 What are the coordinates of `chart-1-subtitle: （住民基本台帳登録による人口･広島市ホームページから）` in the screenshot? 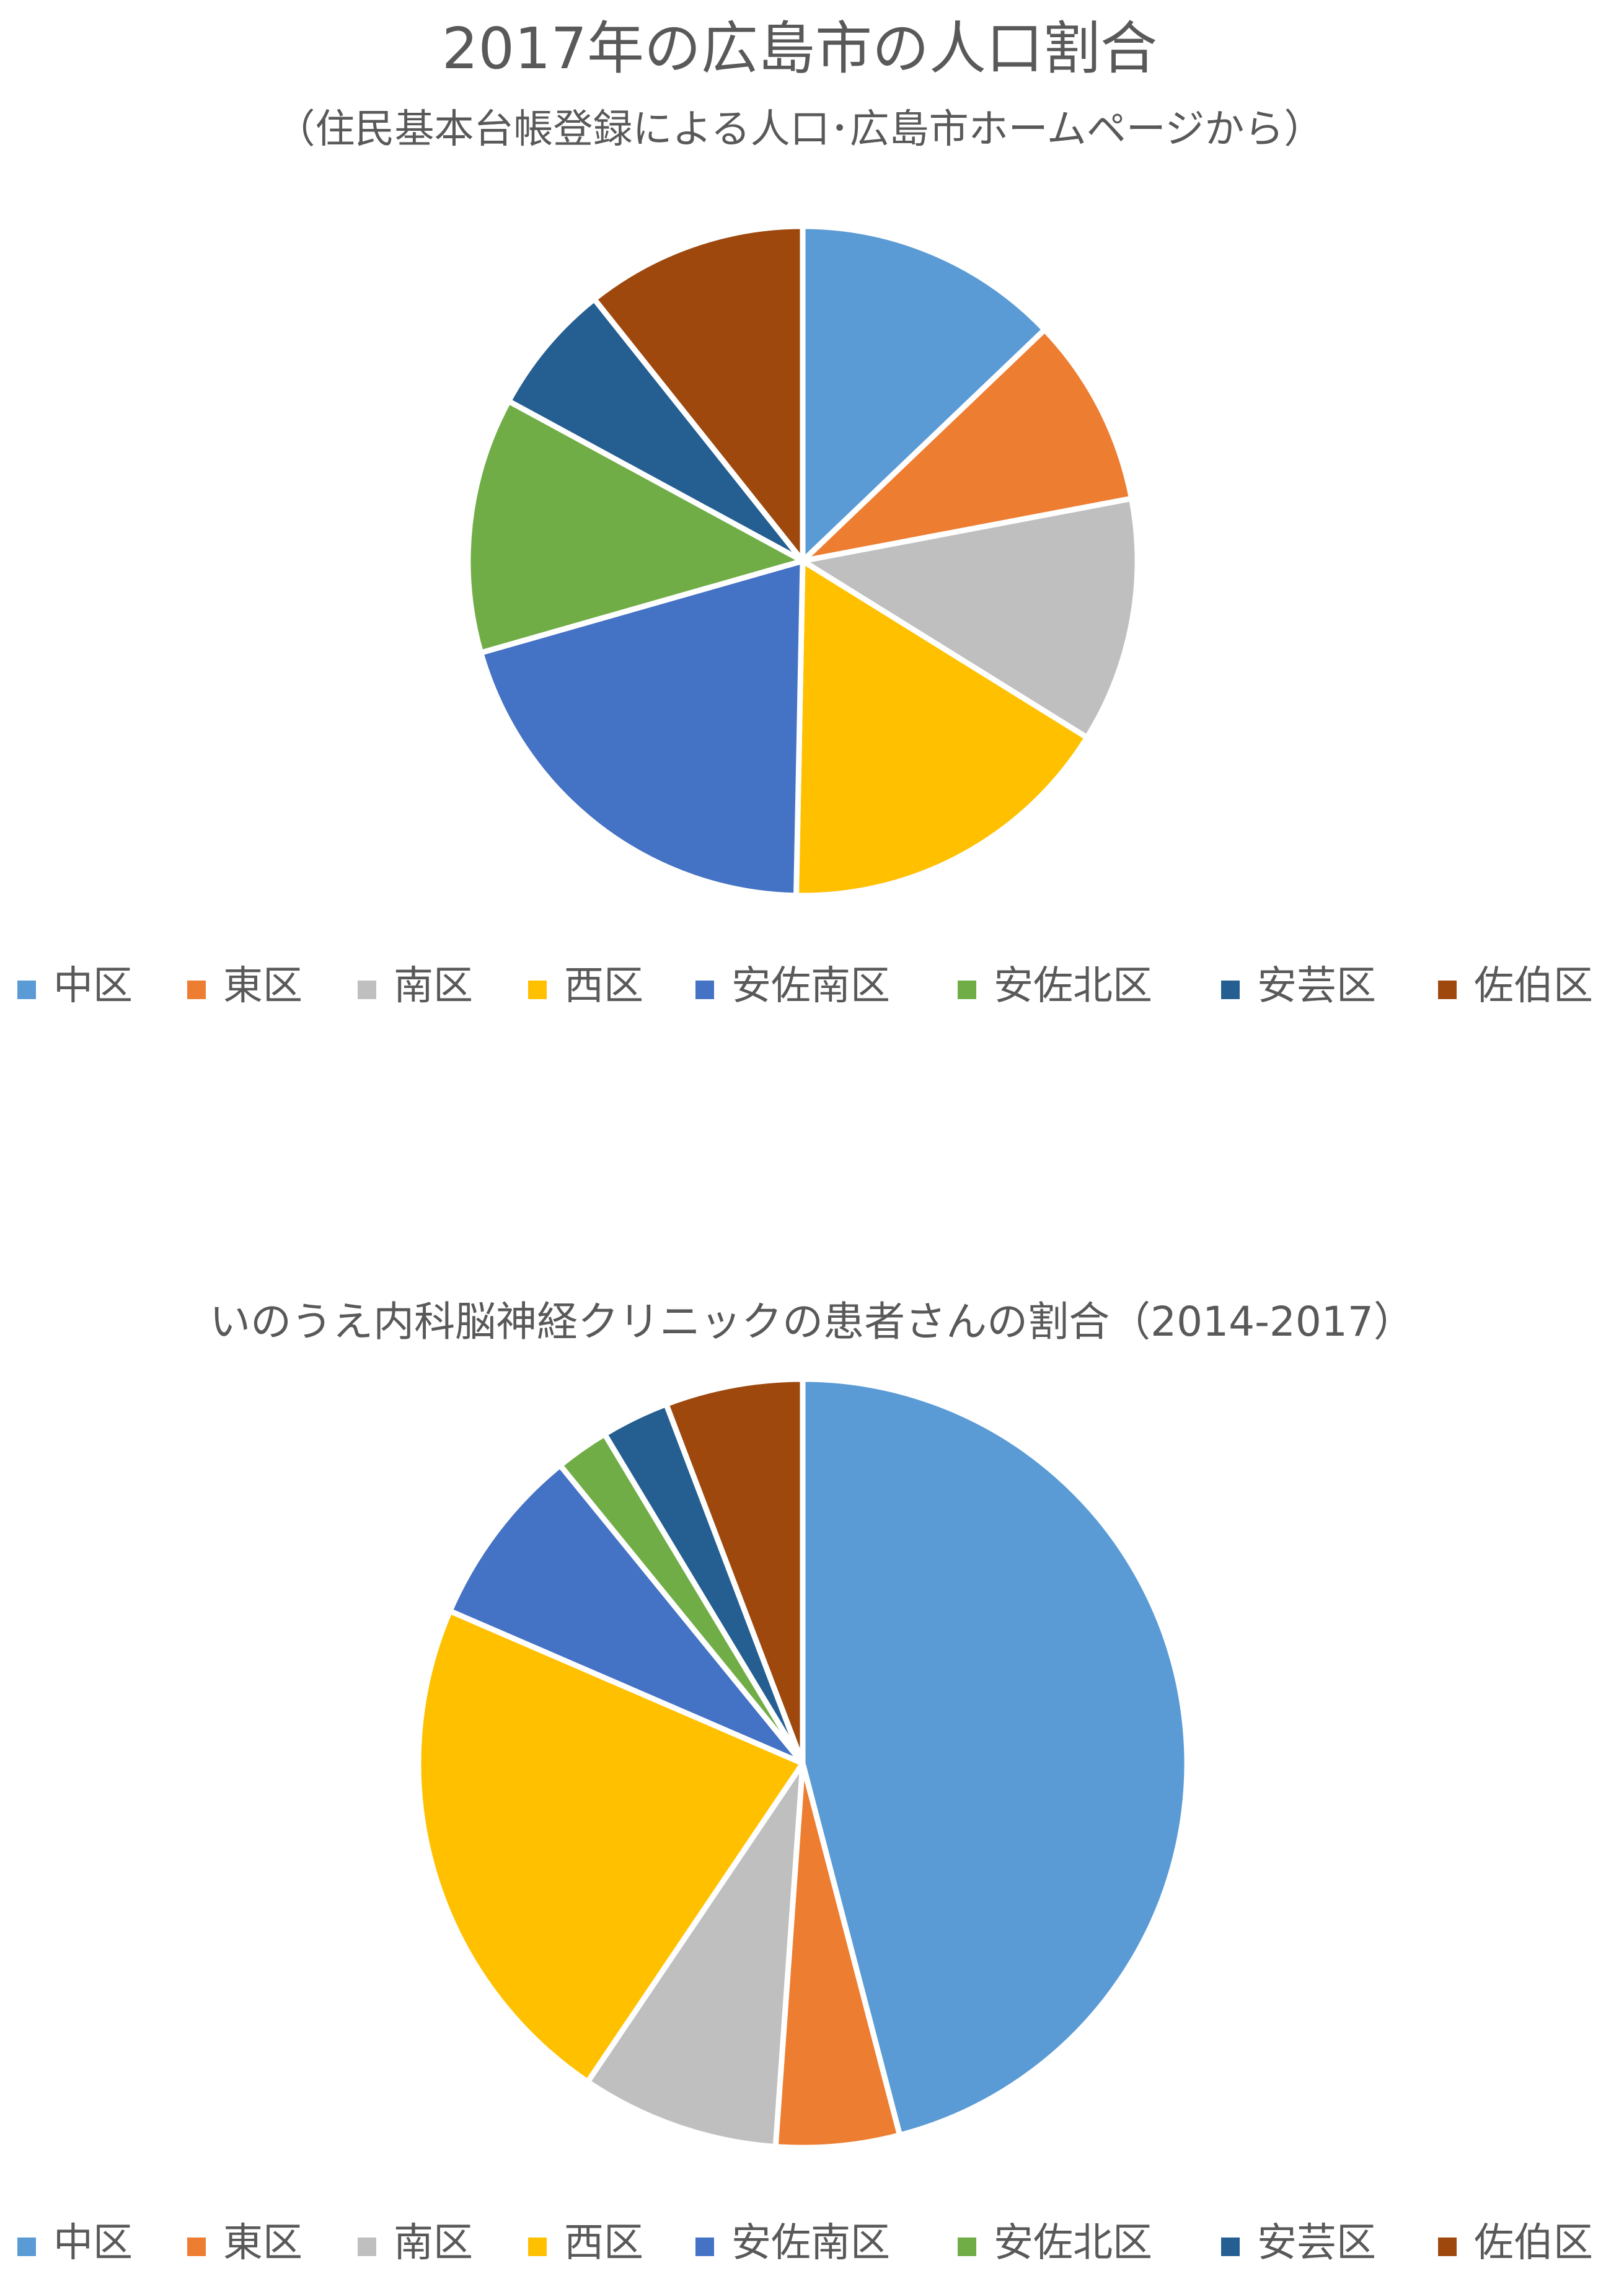 It's located at (800, 129).